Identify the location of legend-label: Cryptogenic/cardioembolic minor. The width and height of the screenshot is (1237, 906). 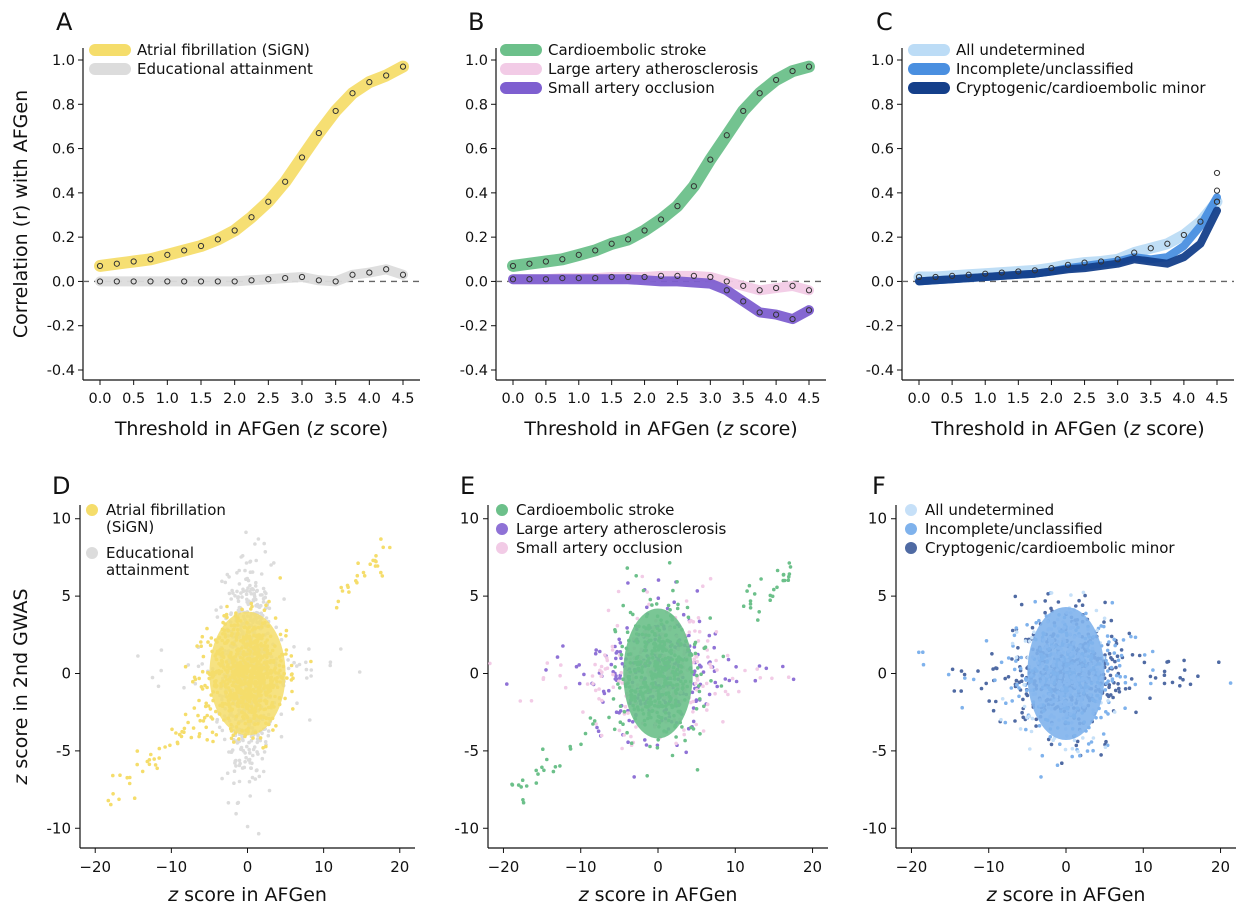
(1081, 88).